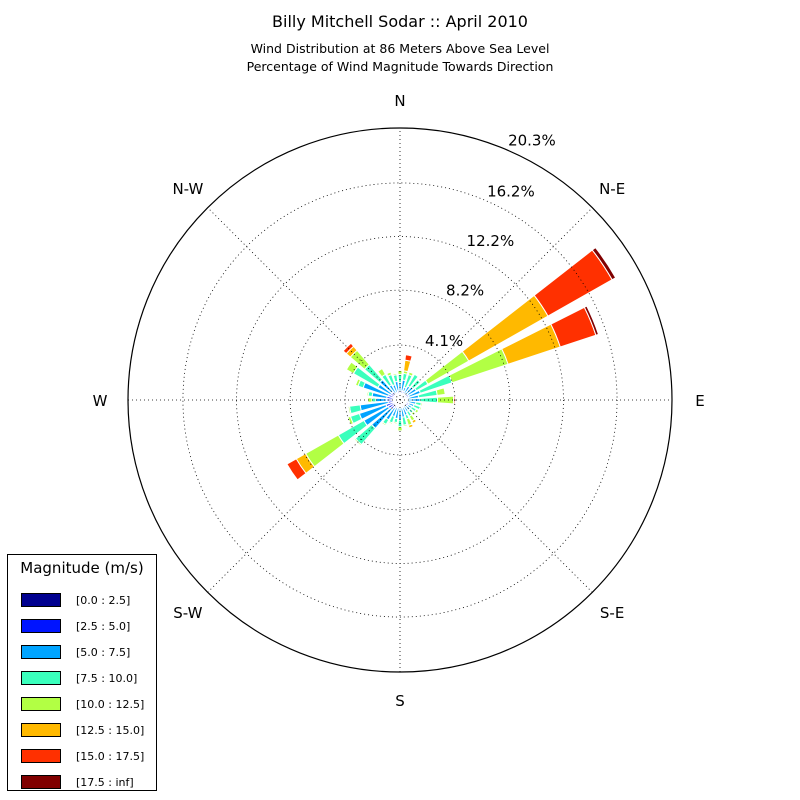 Image resolution: width=800 pixels, height=800 pixels. Describe the element at coordinates (103, 652) in the screenshot. I see `legend-label: [5.0 : 7.5]` at that location.